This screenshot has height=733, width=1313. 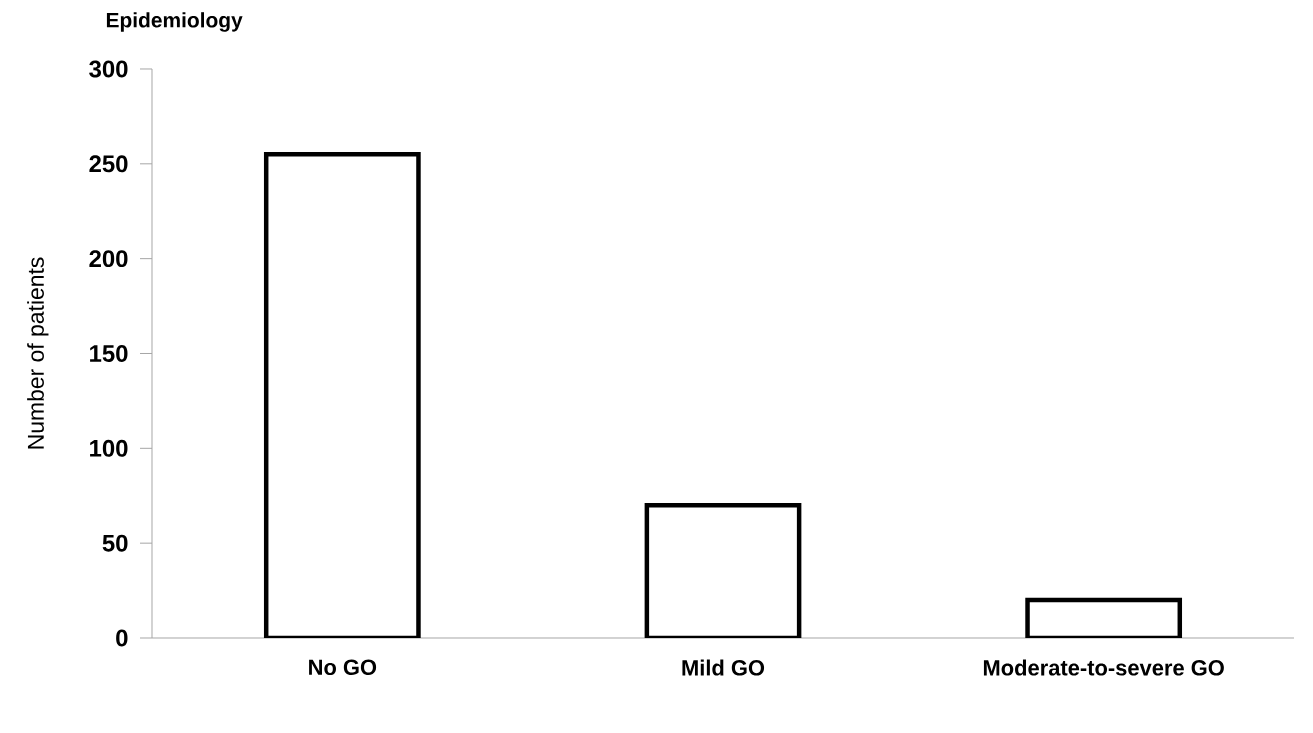 What do you see at coordinates (108, 259) in the screenshot?
I see `y-tick-label: 200` at bounding box center [108, 259].